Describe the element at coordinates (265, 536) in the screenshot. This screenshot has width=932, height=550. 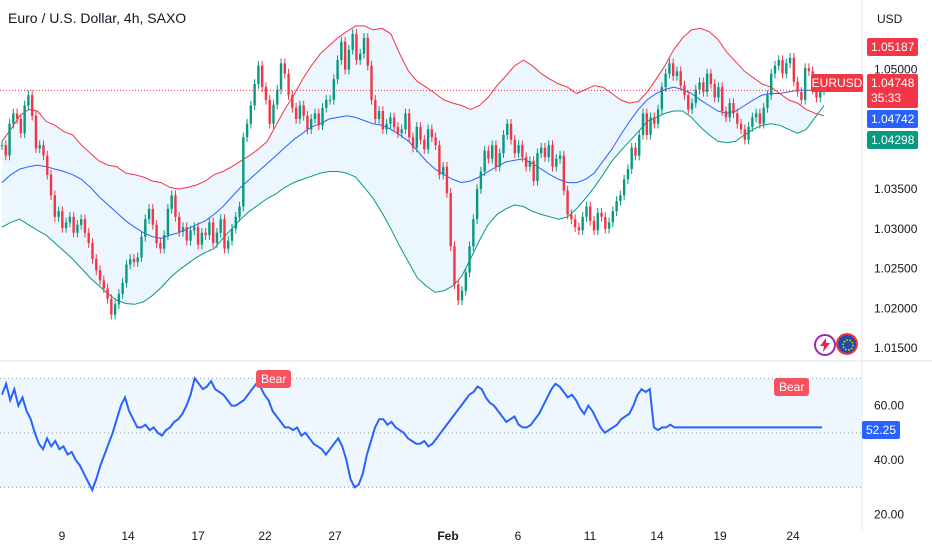
I see `time-tick-label: 22` at that location.